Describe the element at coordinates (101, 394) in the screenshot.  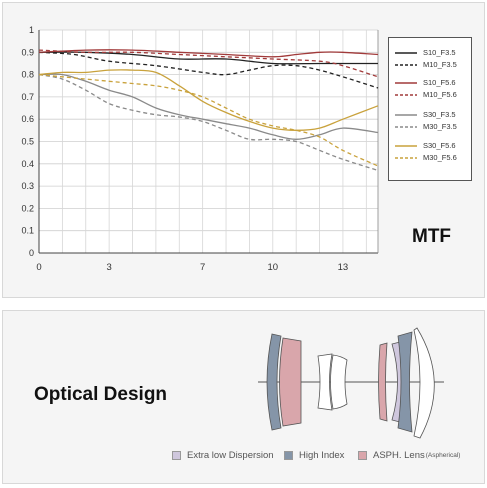
I see `optical-design-title: Optical Design` at that location.